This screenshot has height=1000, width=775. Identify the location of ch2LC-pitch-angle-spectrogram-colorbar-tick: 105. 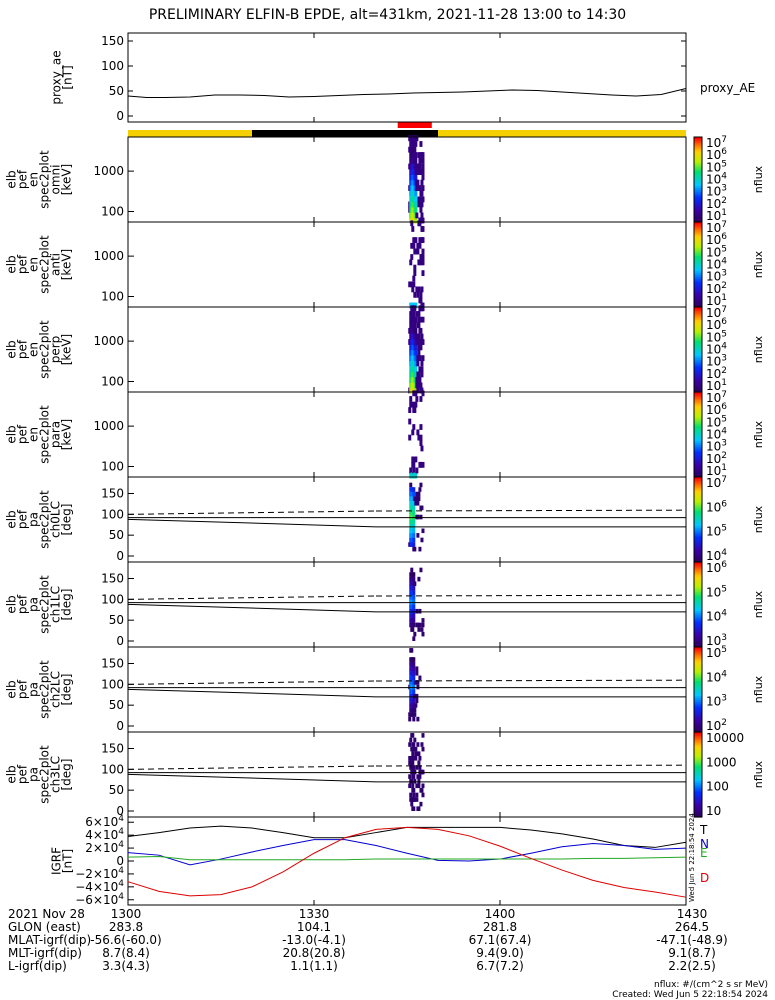
(716, 652).